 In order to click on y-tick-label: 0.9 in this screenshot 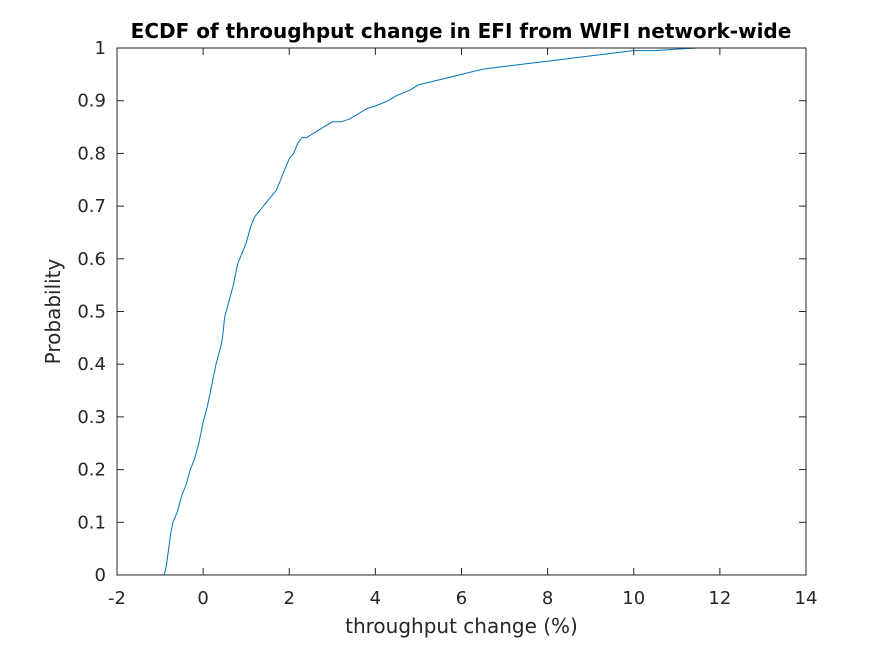, I will do `click(91, 101)`.